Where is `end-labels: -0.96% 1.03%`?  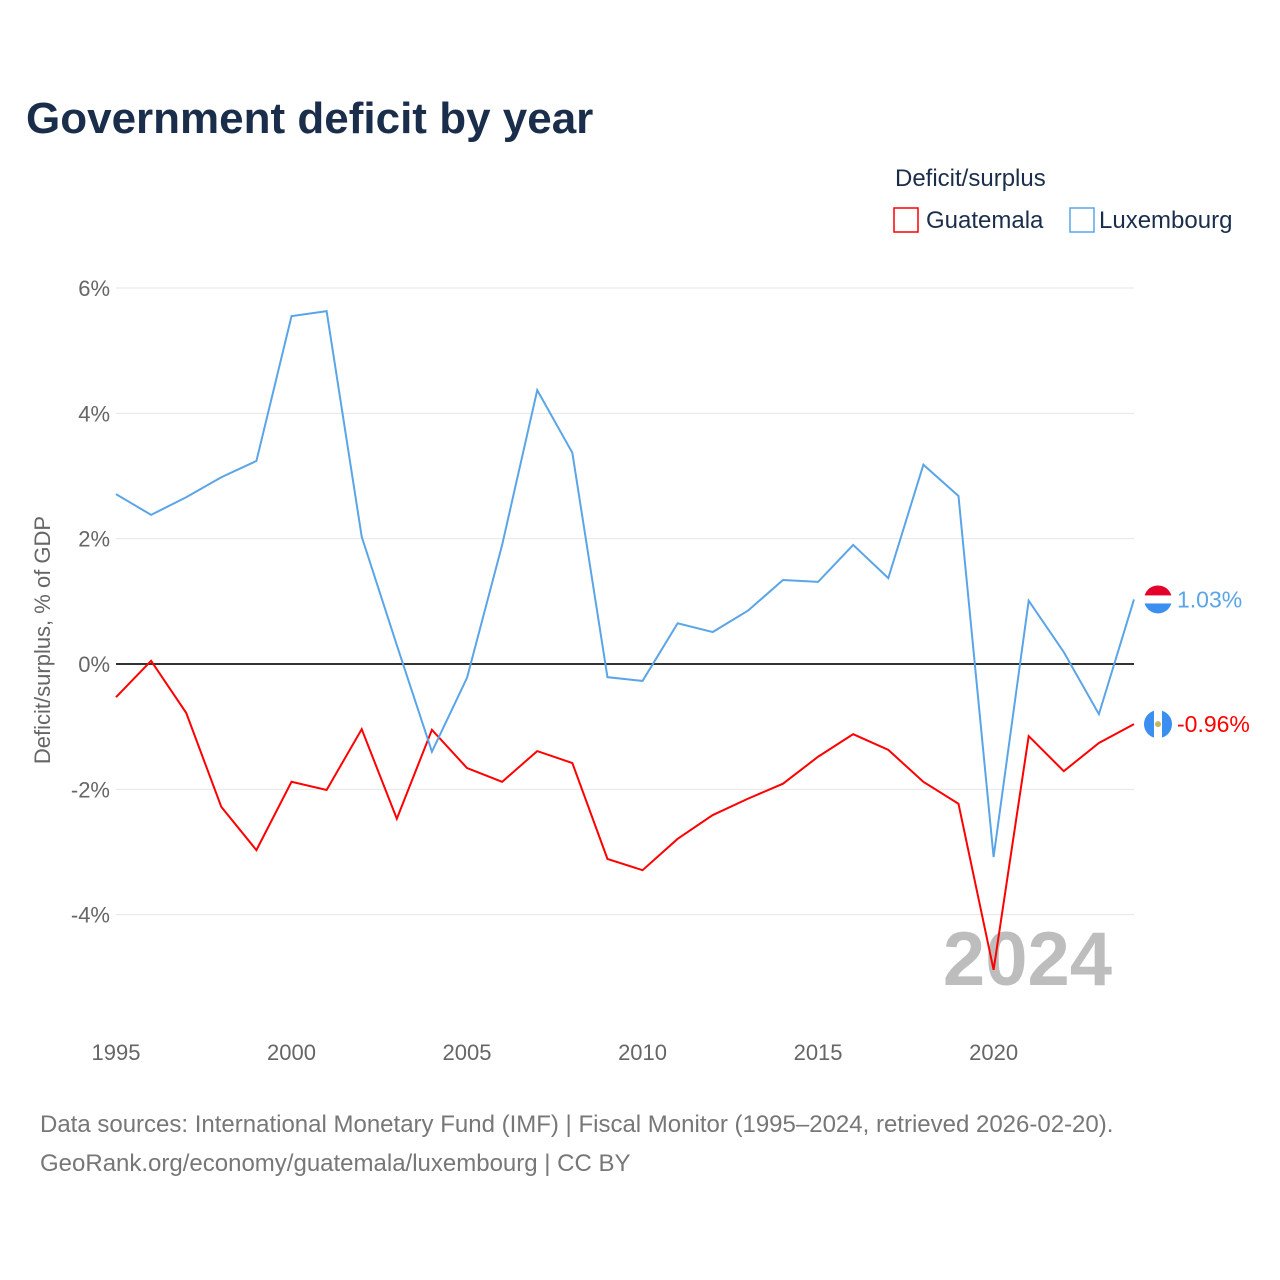
end-labels: -0.96% 1.03% is located at coordinates (1197, 662).